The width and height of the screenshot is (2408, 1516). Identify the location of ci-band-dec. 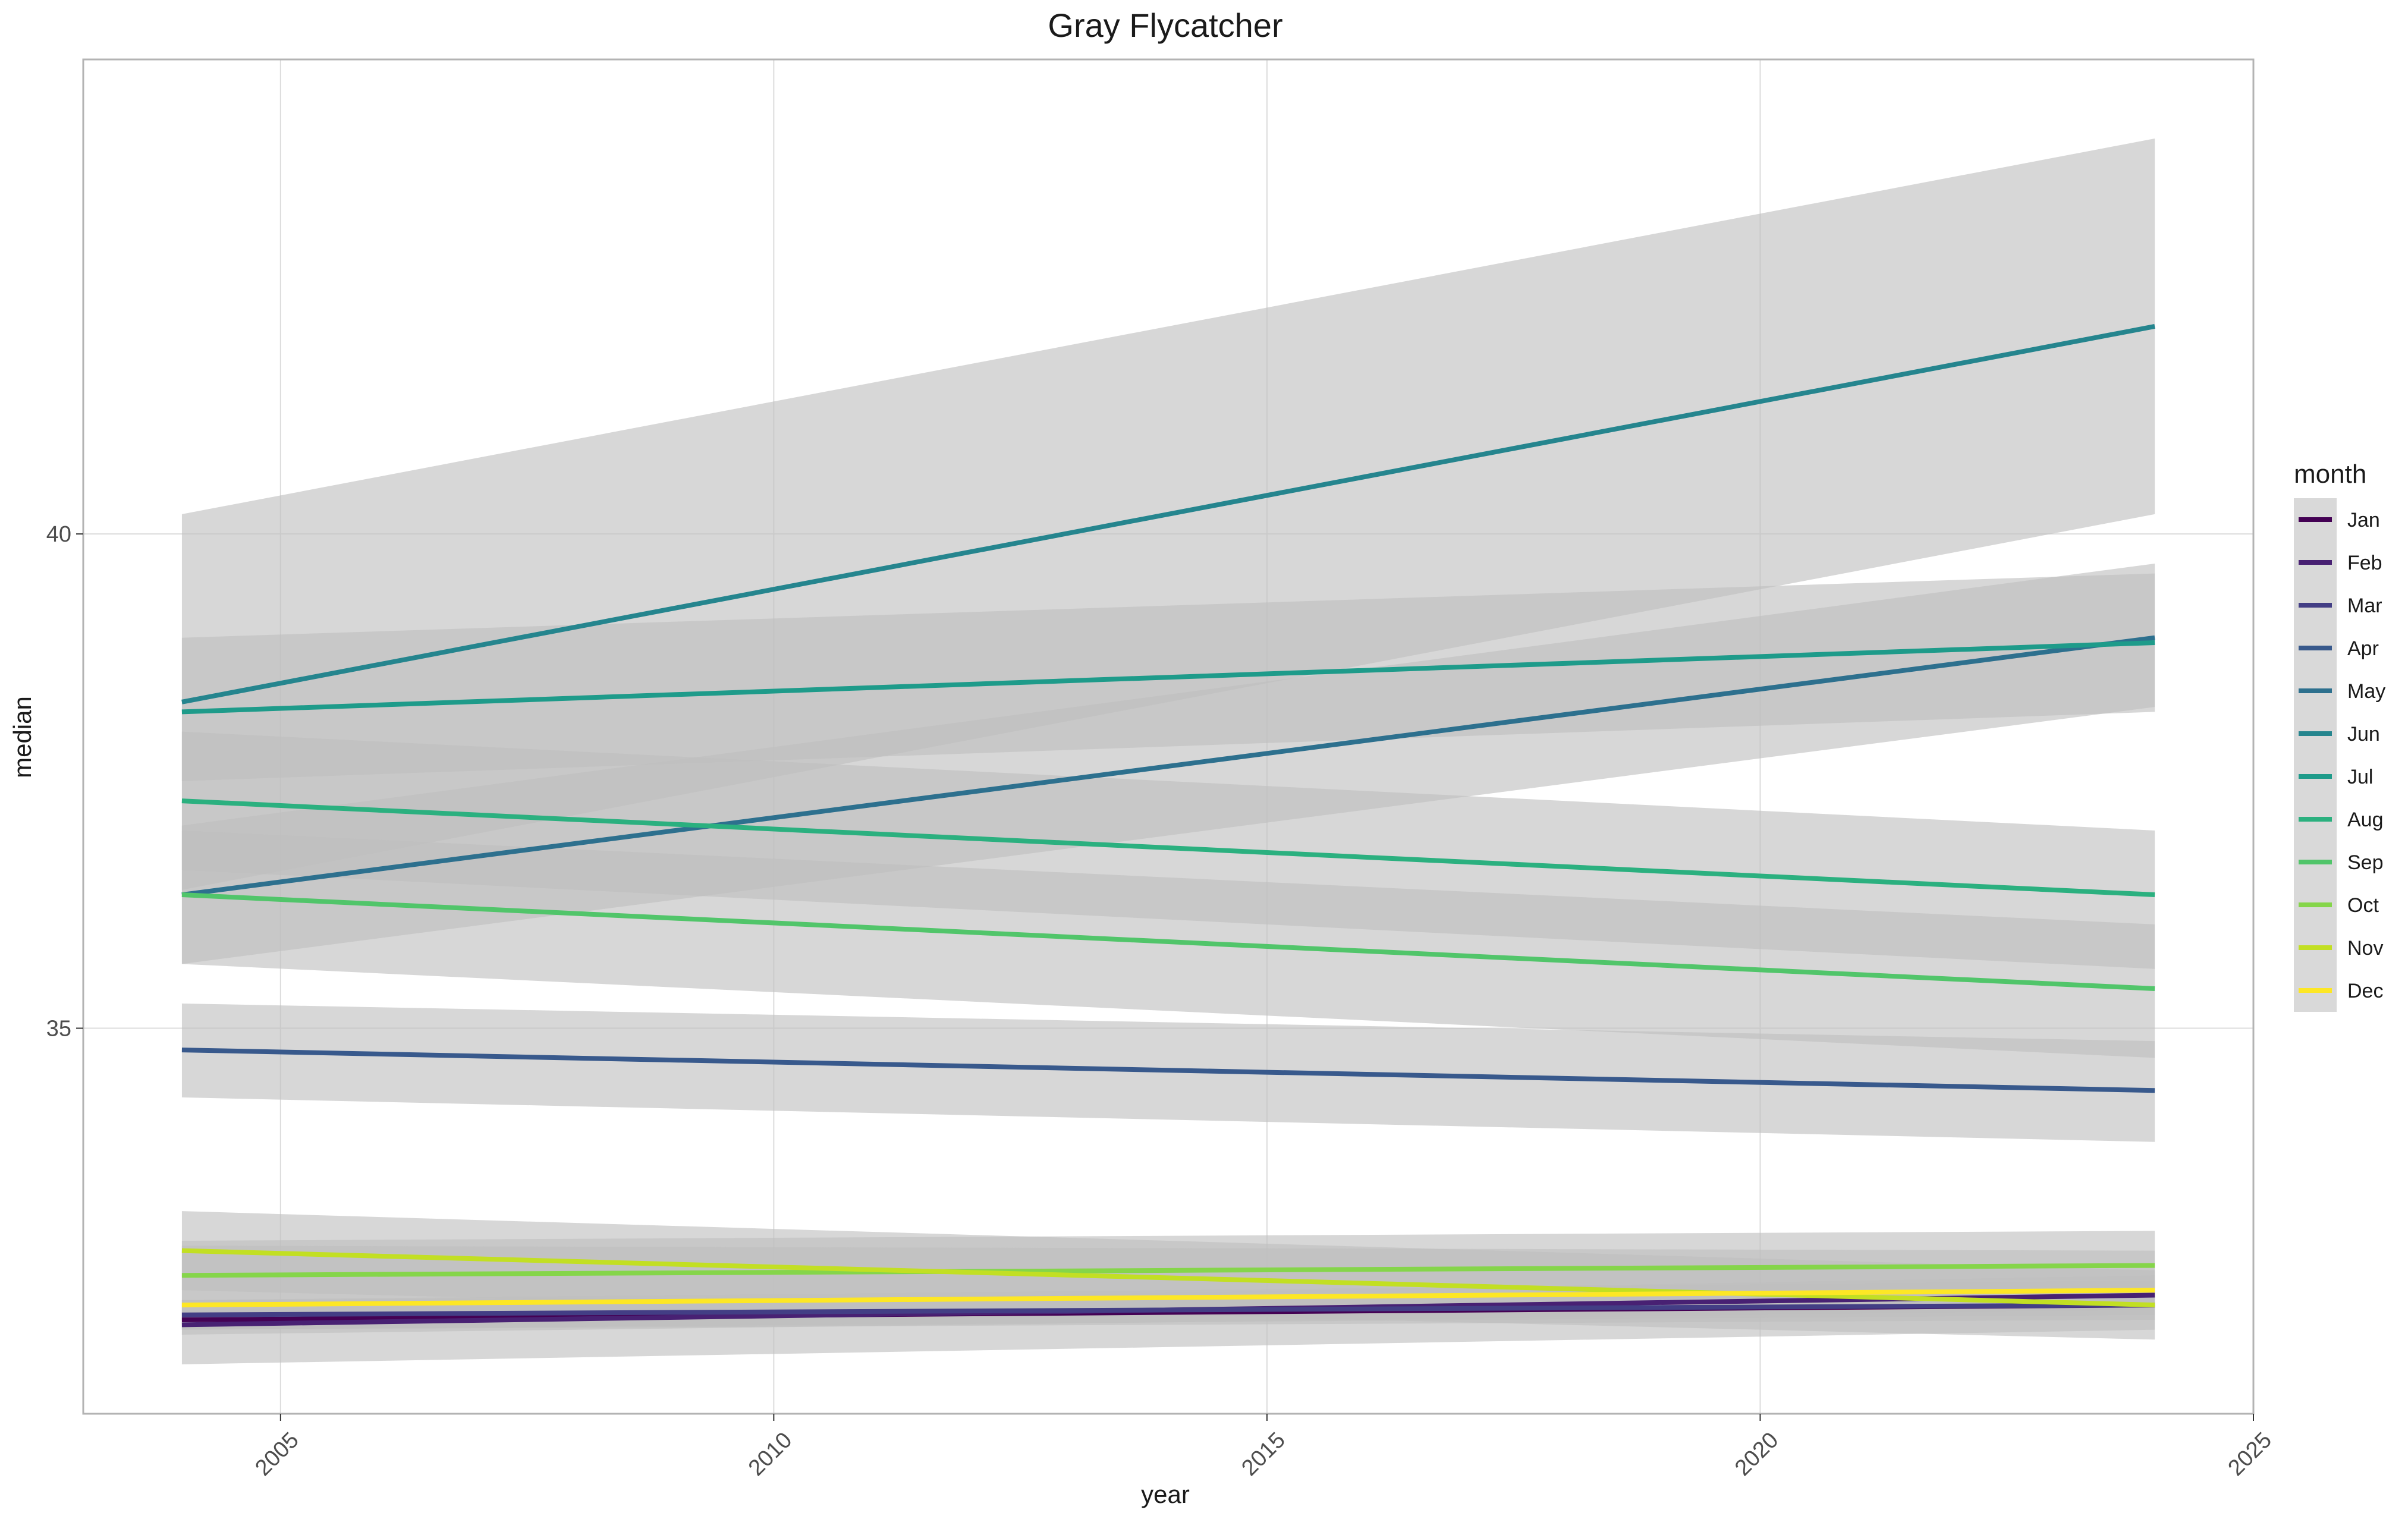
(1168, 1304).